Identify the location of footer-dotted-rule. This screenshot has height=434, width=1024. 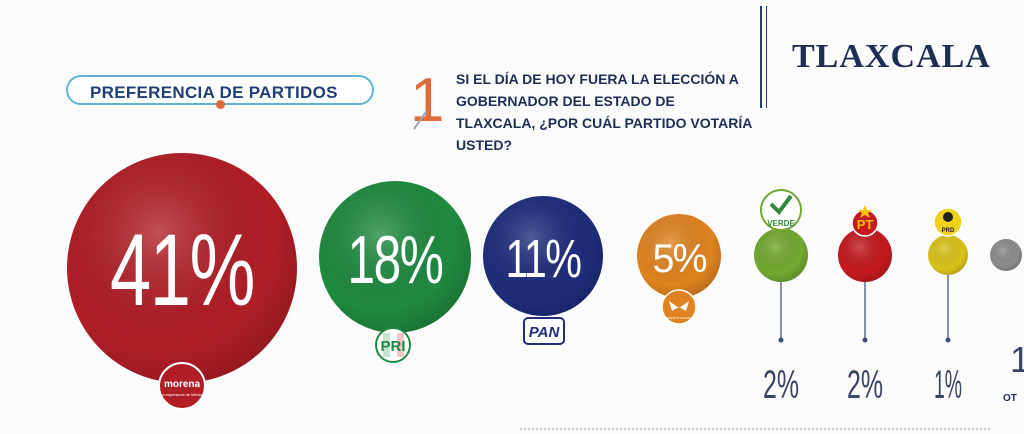
(755, 430).